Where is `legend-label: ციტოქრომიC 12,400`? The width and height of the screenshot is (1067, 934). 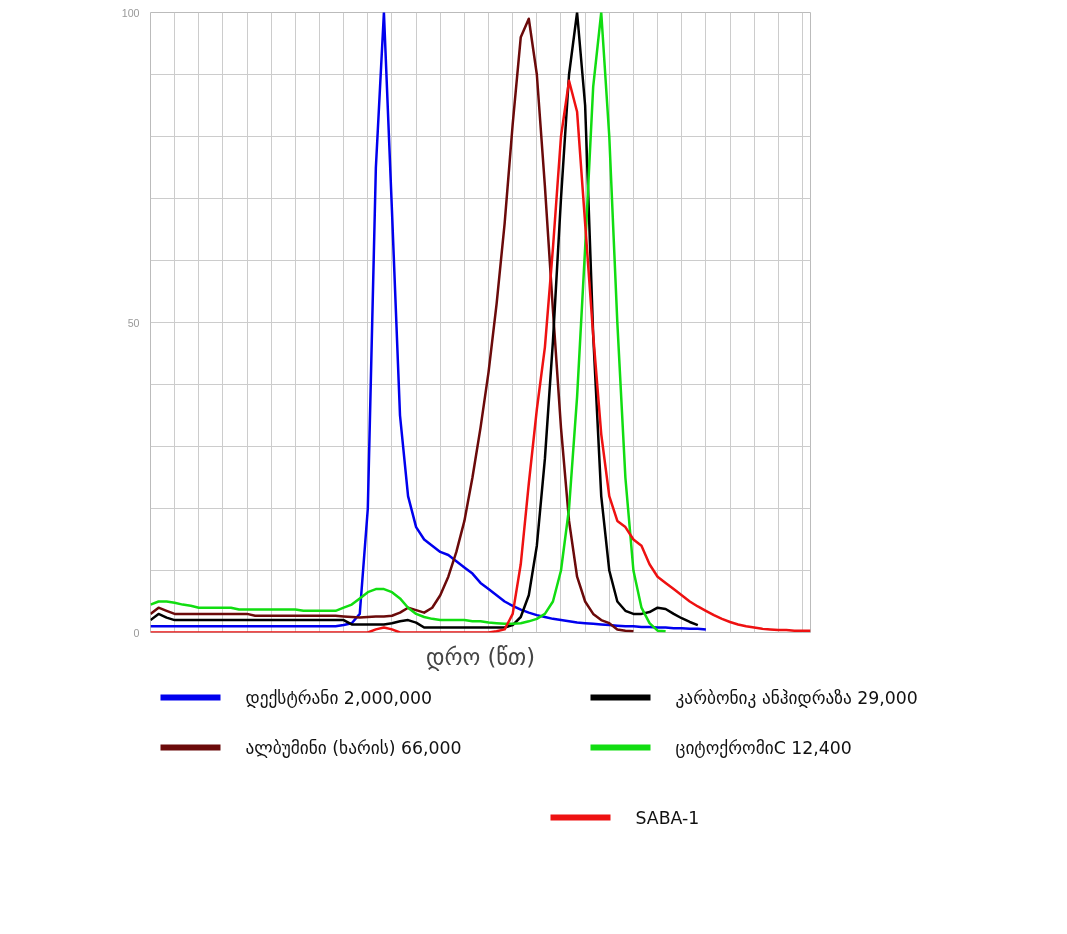 legend-label: ციტოქრომიC 12,400 is located at coordinates (763, 747).